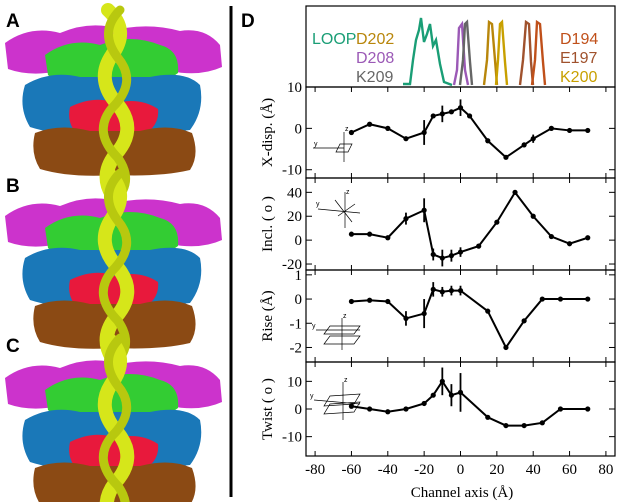 Image resolution: width=629 pixels, height=502 pixels. Describe the element at coordinates (351, 470) in the screenshot. I see `x-tick-label: -60` at that location.